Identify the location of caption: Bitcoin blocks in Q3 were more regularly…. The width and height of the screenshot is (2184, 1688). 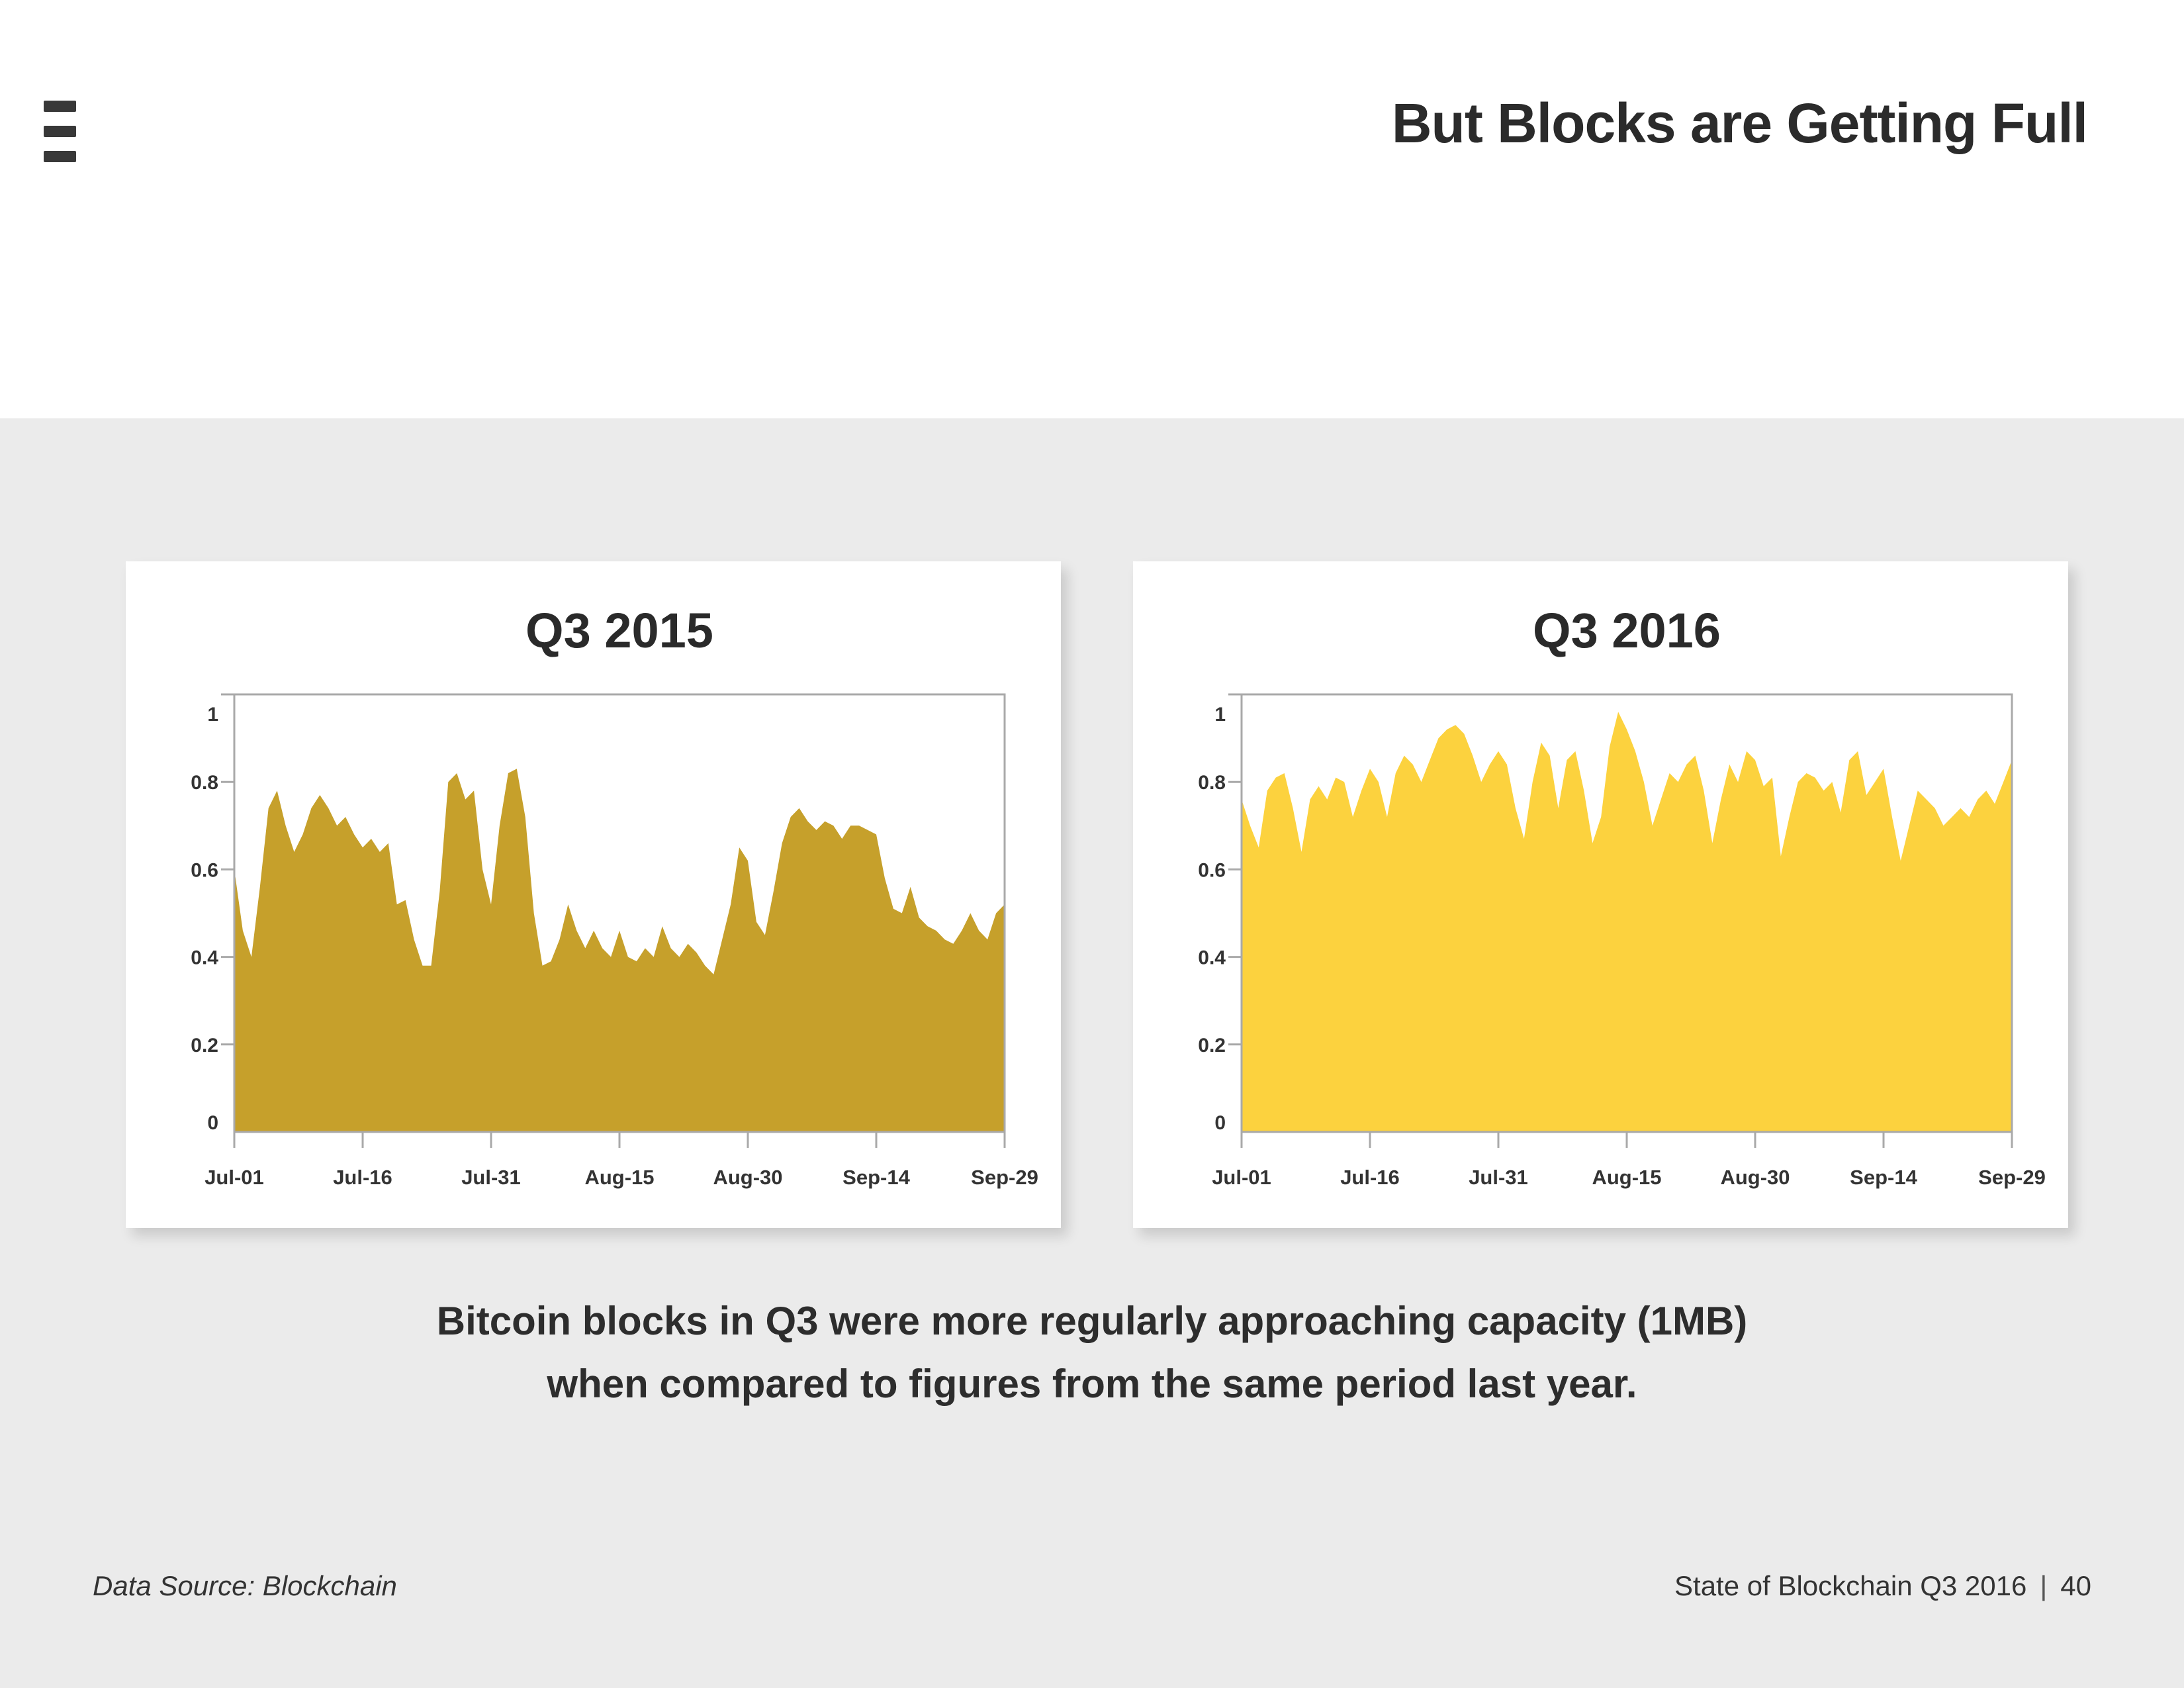
(1092, 1352).